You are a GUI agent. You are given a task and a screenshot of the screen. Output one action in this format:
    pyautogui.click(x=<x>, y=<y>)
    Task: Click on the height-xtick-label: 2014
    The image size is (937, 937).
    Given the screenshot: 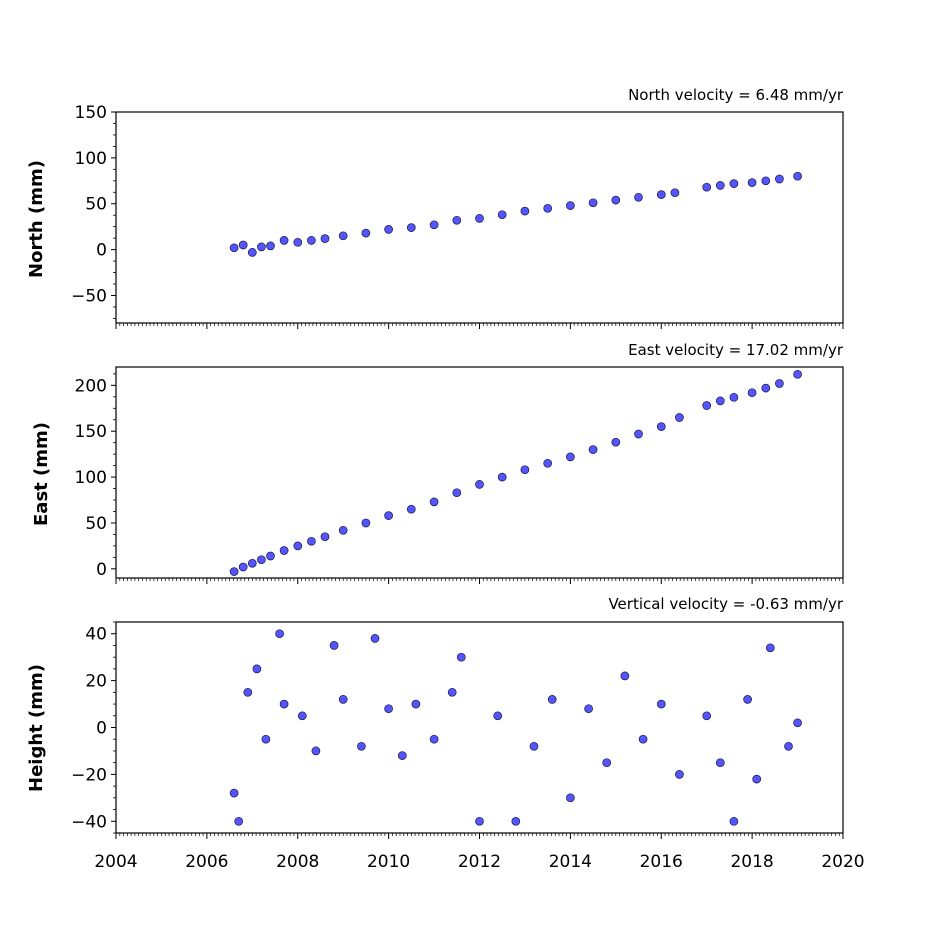 What is the action you would take?
    pyautogui.click(x=570, y=862)
    